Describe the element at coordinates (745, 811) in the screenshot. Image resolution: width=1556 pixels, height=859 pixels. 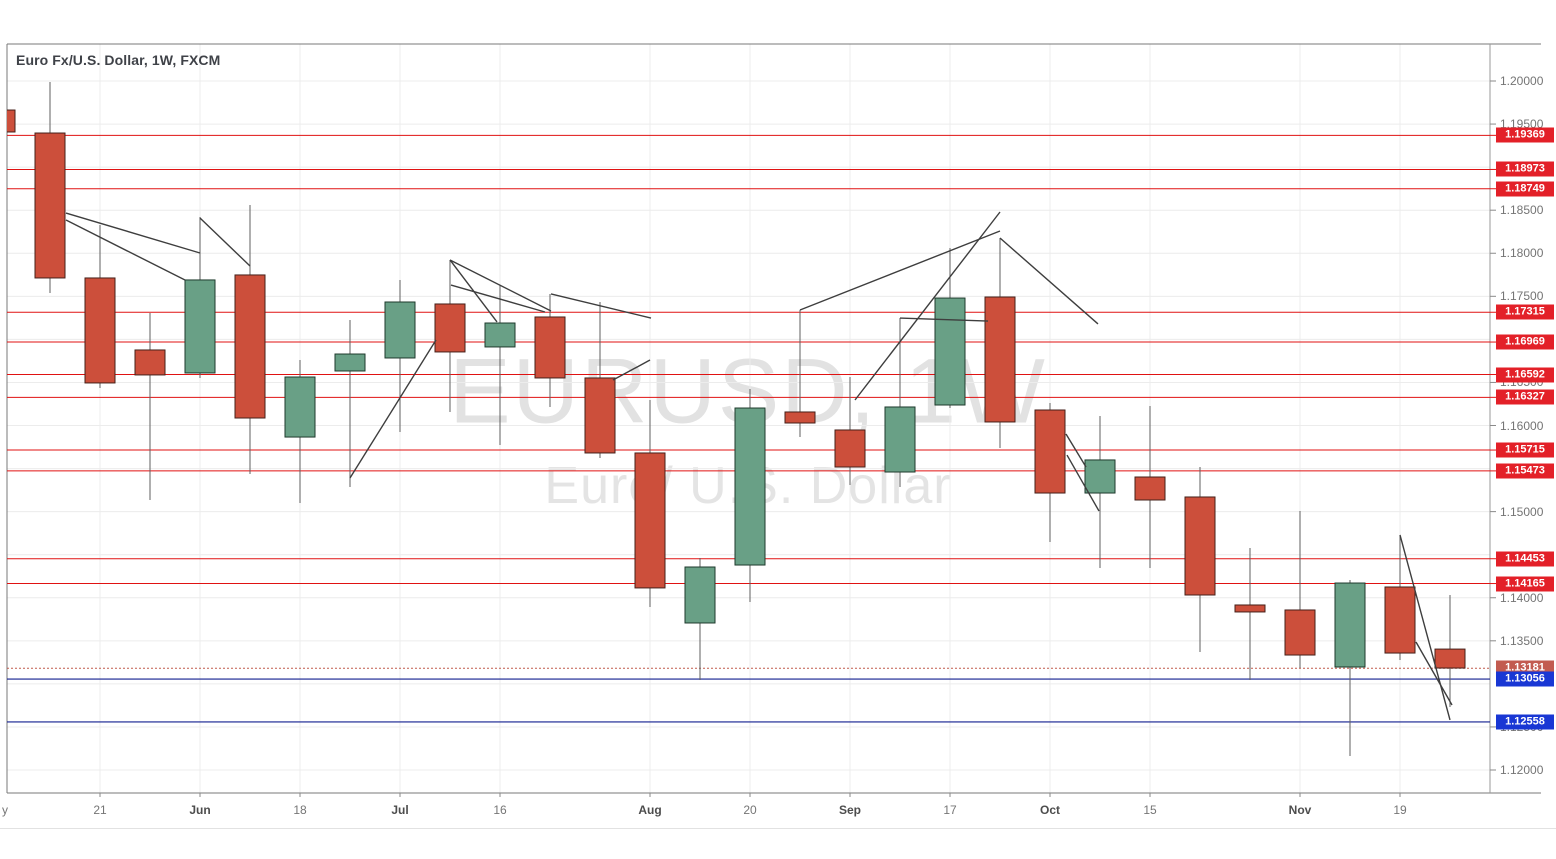
I see `time-axis` at that location.